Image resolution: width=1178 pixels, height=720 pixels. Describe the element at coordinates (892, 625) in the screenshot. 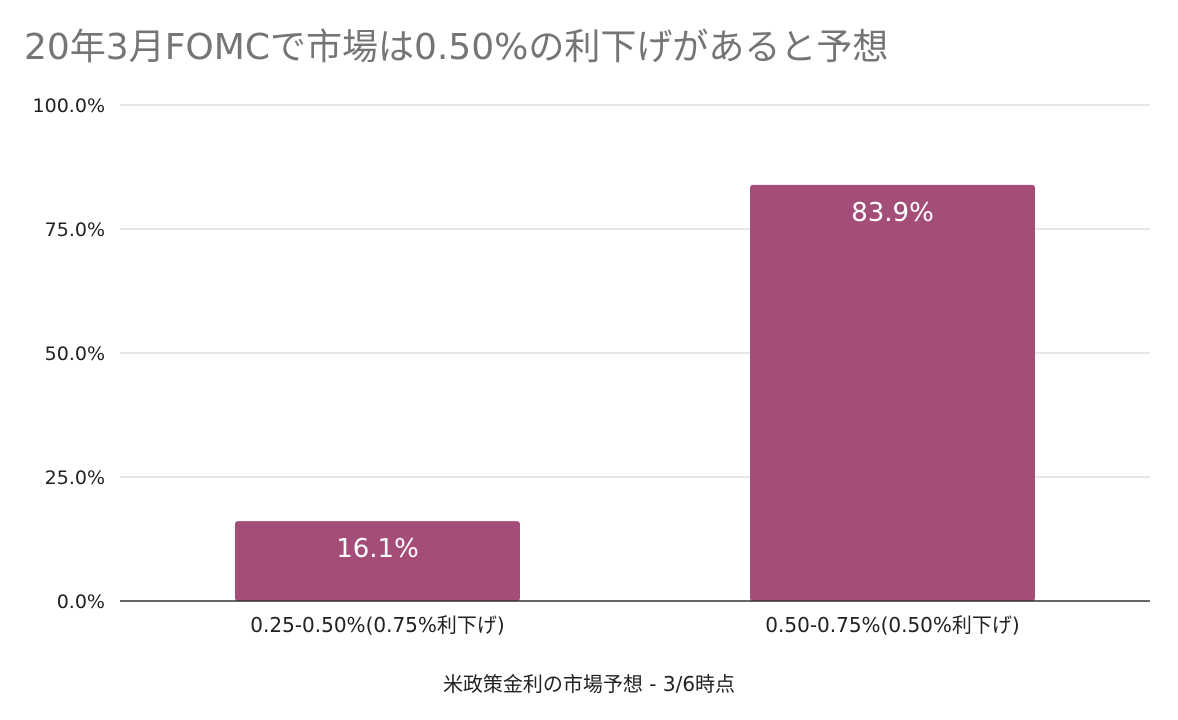

I see `x-tick-label: 0.50-0.75%(0.50%利下げ)` at that location.